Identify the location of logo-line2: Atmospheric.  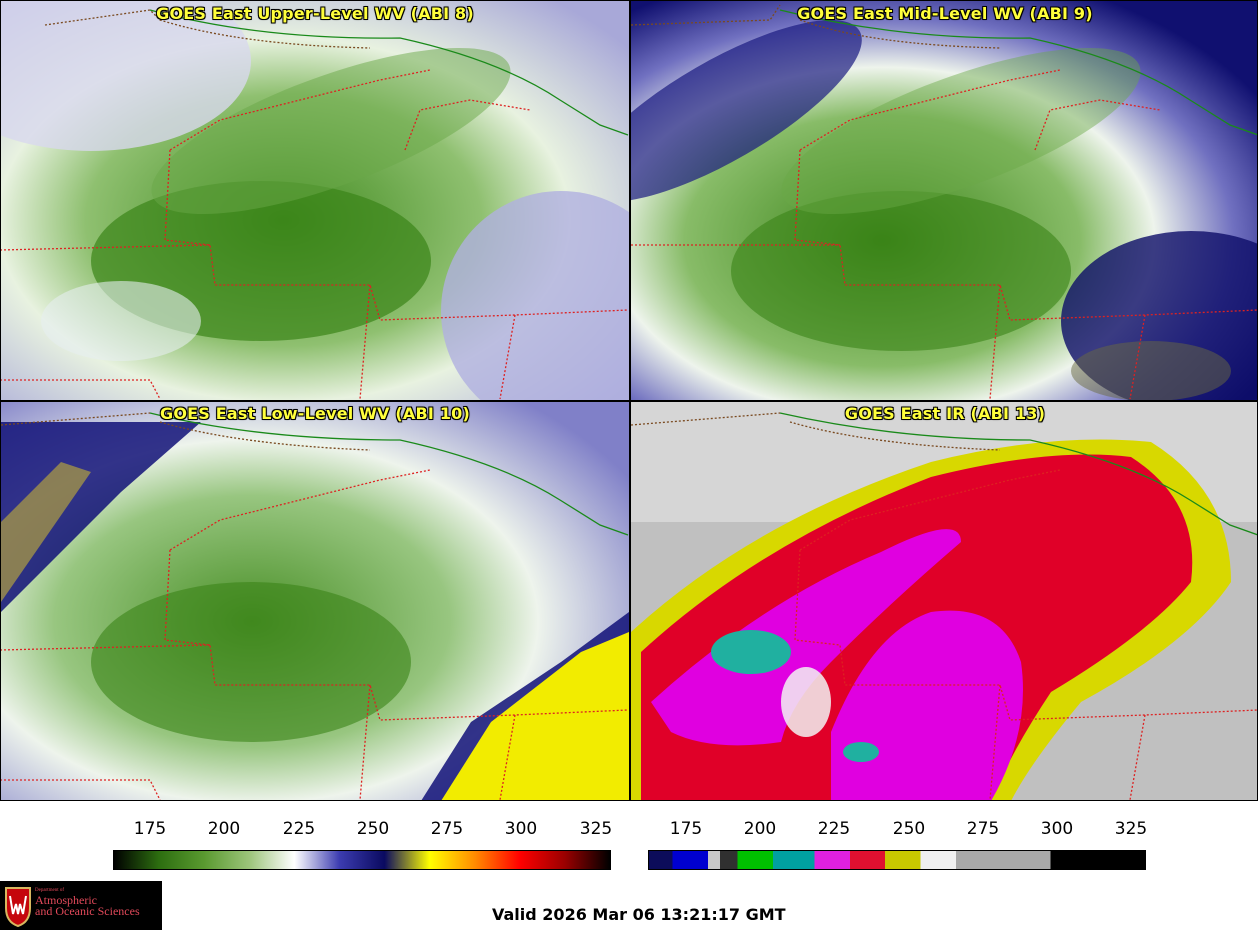
(66, 900).